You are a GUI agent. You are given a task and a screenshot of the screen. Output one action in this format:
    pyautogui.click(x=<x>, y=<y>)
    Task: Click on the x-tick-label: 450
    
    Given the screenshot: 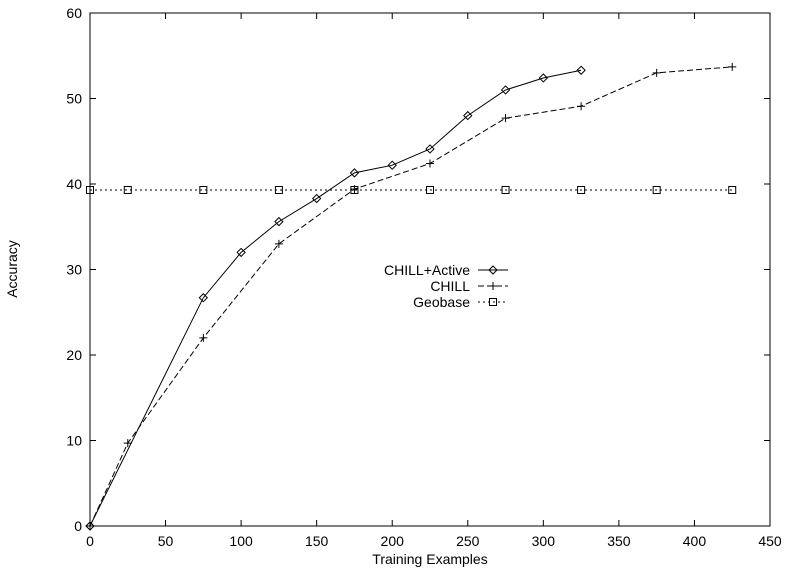 What is the action you would take?
    pyautogui.click(x=770, y=541)
    